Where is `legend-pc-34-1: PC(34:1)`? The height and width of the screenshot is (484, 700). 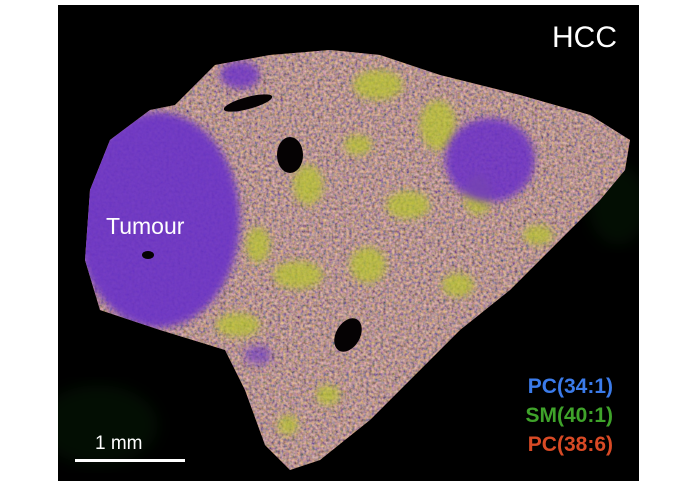
legend-pc-34-1: PC(34:1) is located at coordinates (570, 386).